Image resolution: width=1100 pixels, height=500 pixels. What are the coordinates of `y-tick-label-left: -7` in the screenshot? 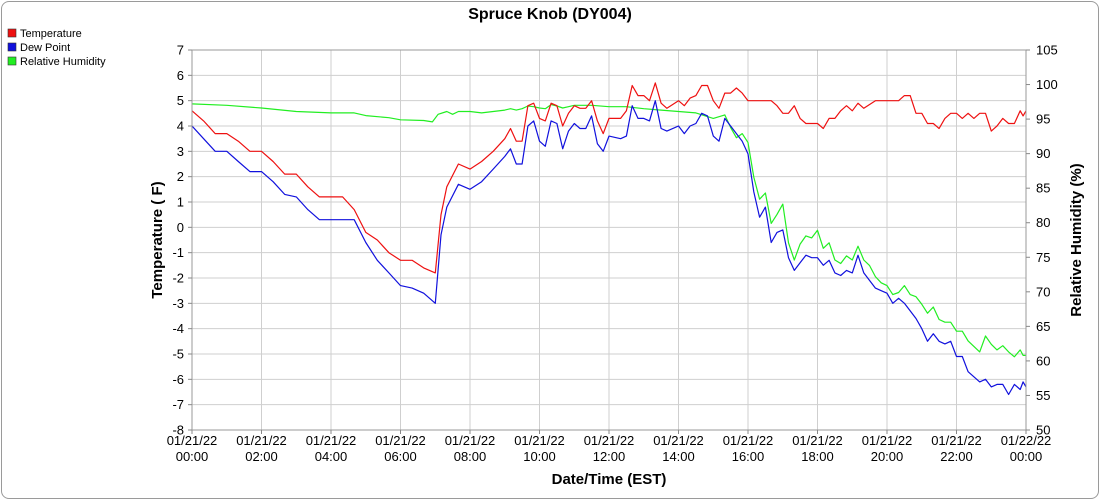 It's located at (178, 404).